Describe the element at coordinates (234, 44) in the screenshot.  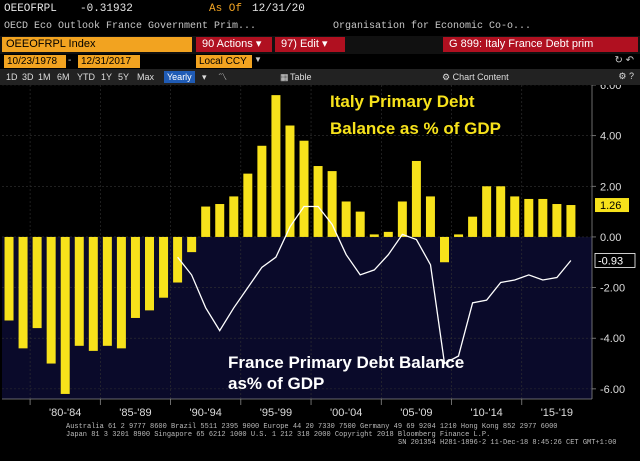
I see `actions-button: 90 Actions ▾` at that location.